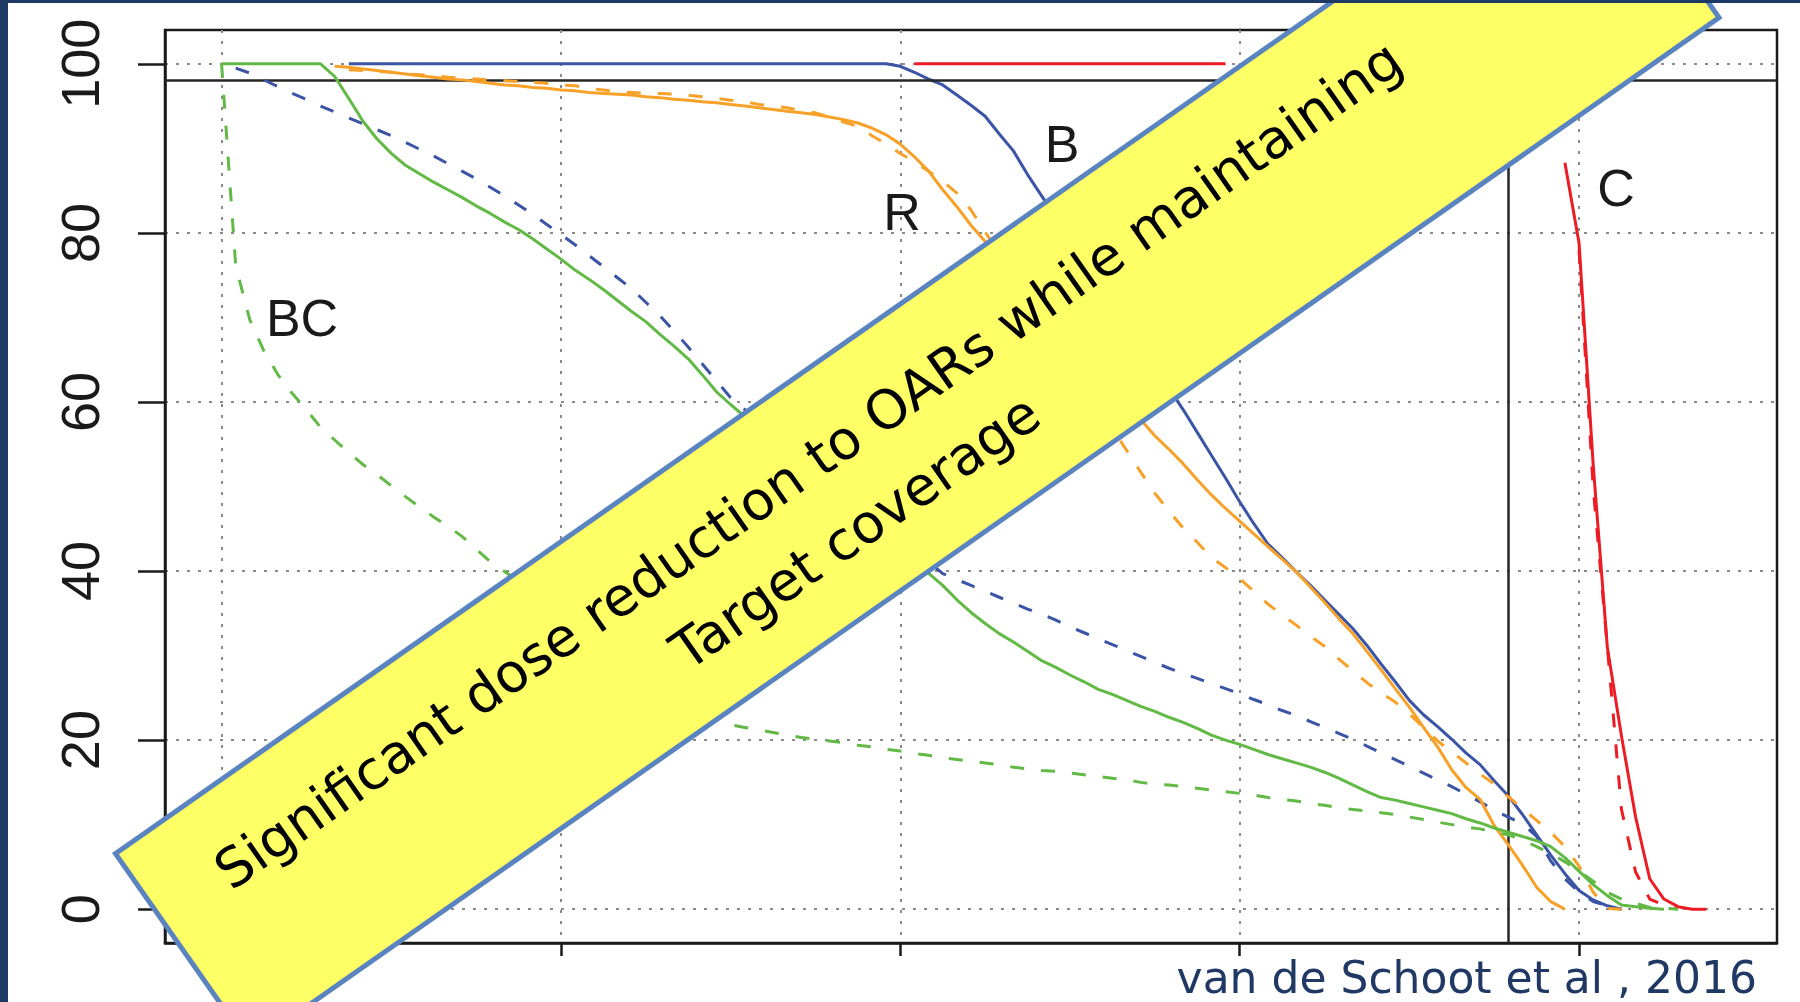 Image resolution: width=1800 pixels, height=1002 pixels. What do you see at coordinates (302, 318) in the screenshot?
I see `series-label: BC` at bounding box center [302, 318].